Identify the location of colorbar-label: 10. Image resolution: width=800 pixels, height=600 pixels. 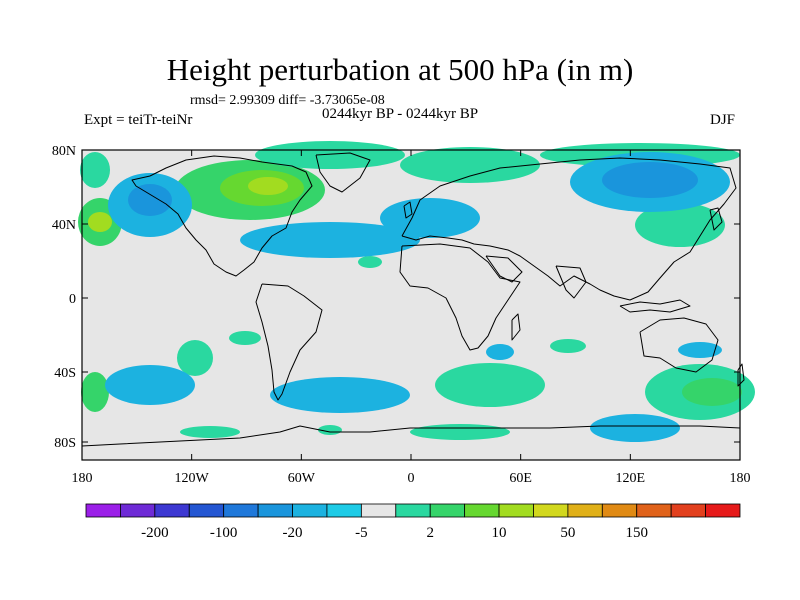
(499, 533).